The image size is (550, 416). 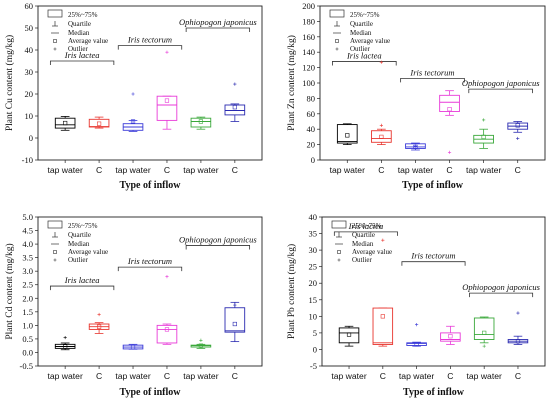 I want to click on y-tick-label: 40, so click(x=313, y=217).